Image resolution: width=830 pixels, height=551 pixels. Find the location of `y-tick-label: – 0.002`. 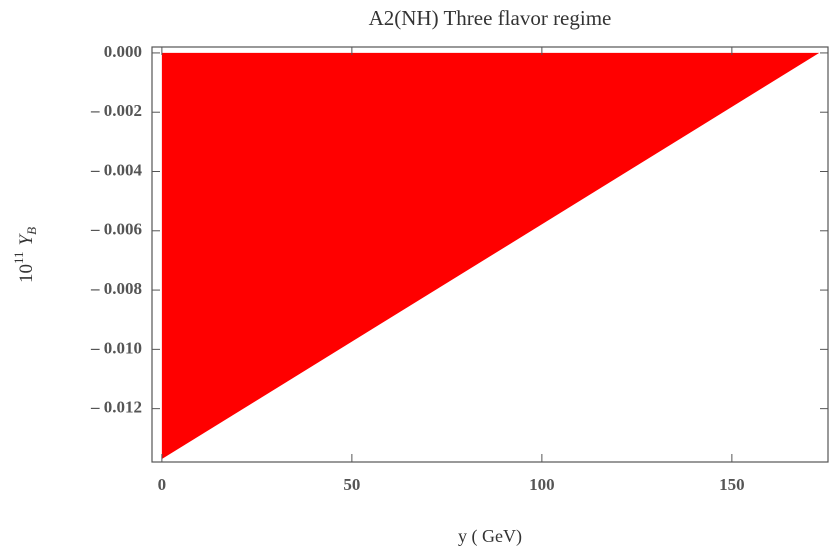

y-tick-label: – 0.002 is located at coordinates (116, 110).